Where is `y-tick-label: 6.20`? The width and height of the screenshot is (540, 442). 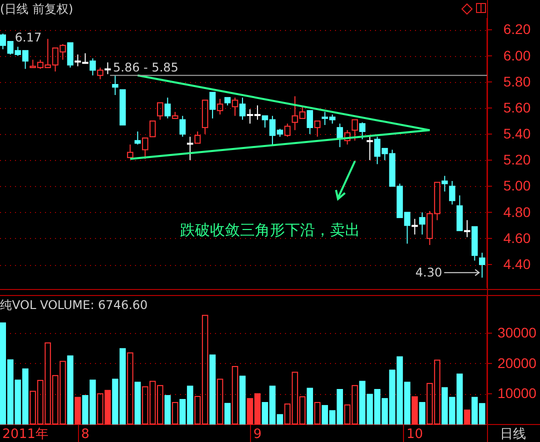 y-tick-label: 6.20 is located at coordinates (517, 29).